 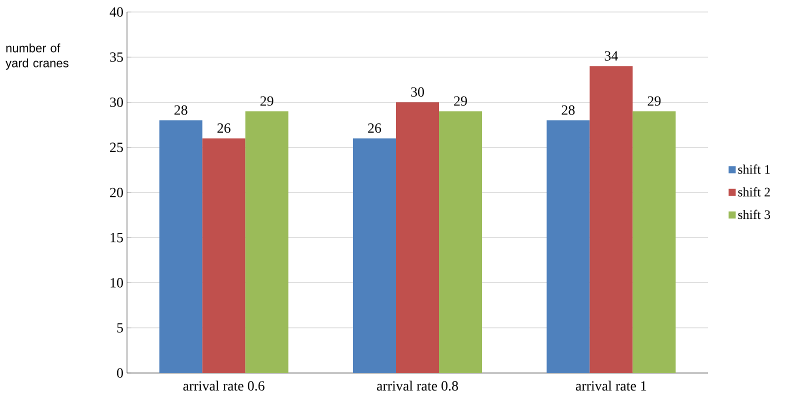 I want to click on y-tick-label: 10, so click(x=116, y=283).